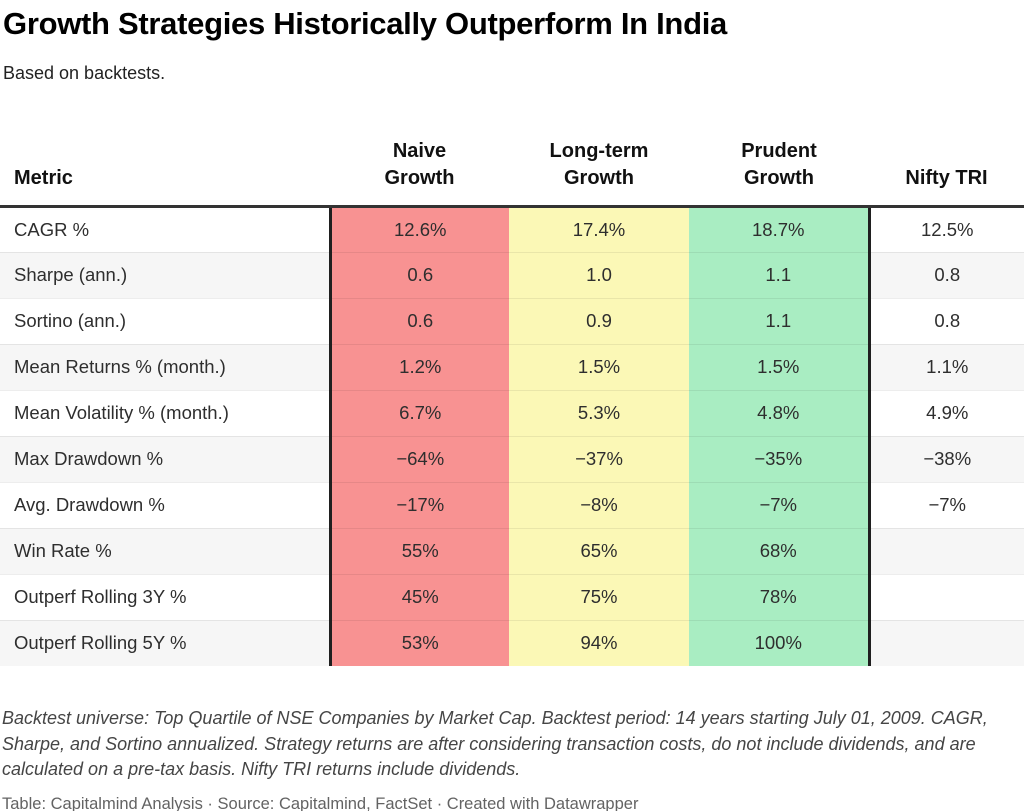 Image resolution: width=1024 pixels, height=811 pixels. Describe the element at coordinates (599, 413) in the screenshot. I see `long-term-growth-cell: 5.3%` at that location.